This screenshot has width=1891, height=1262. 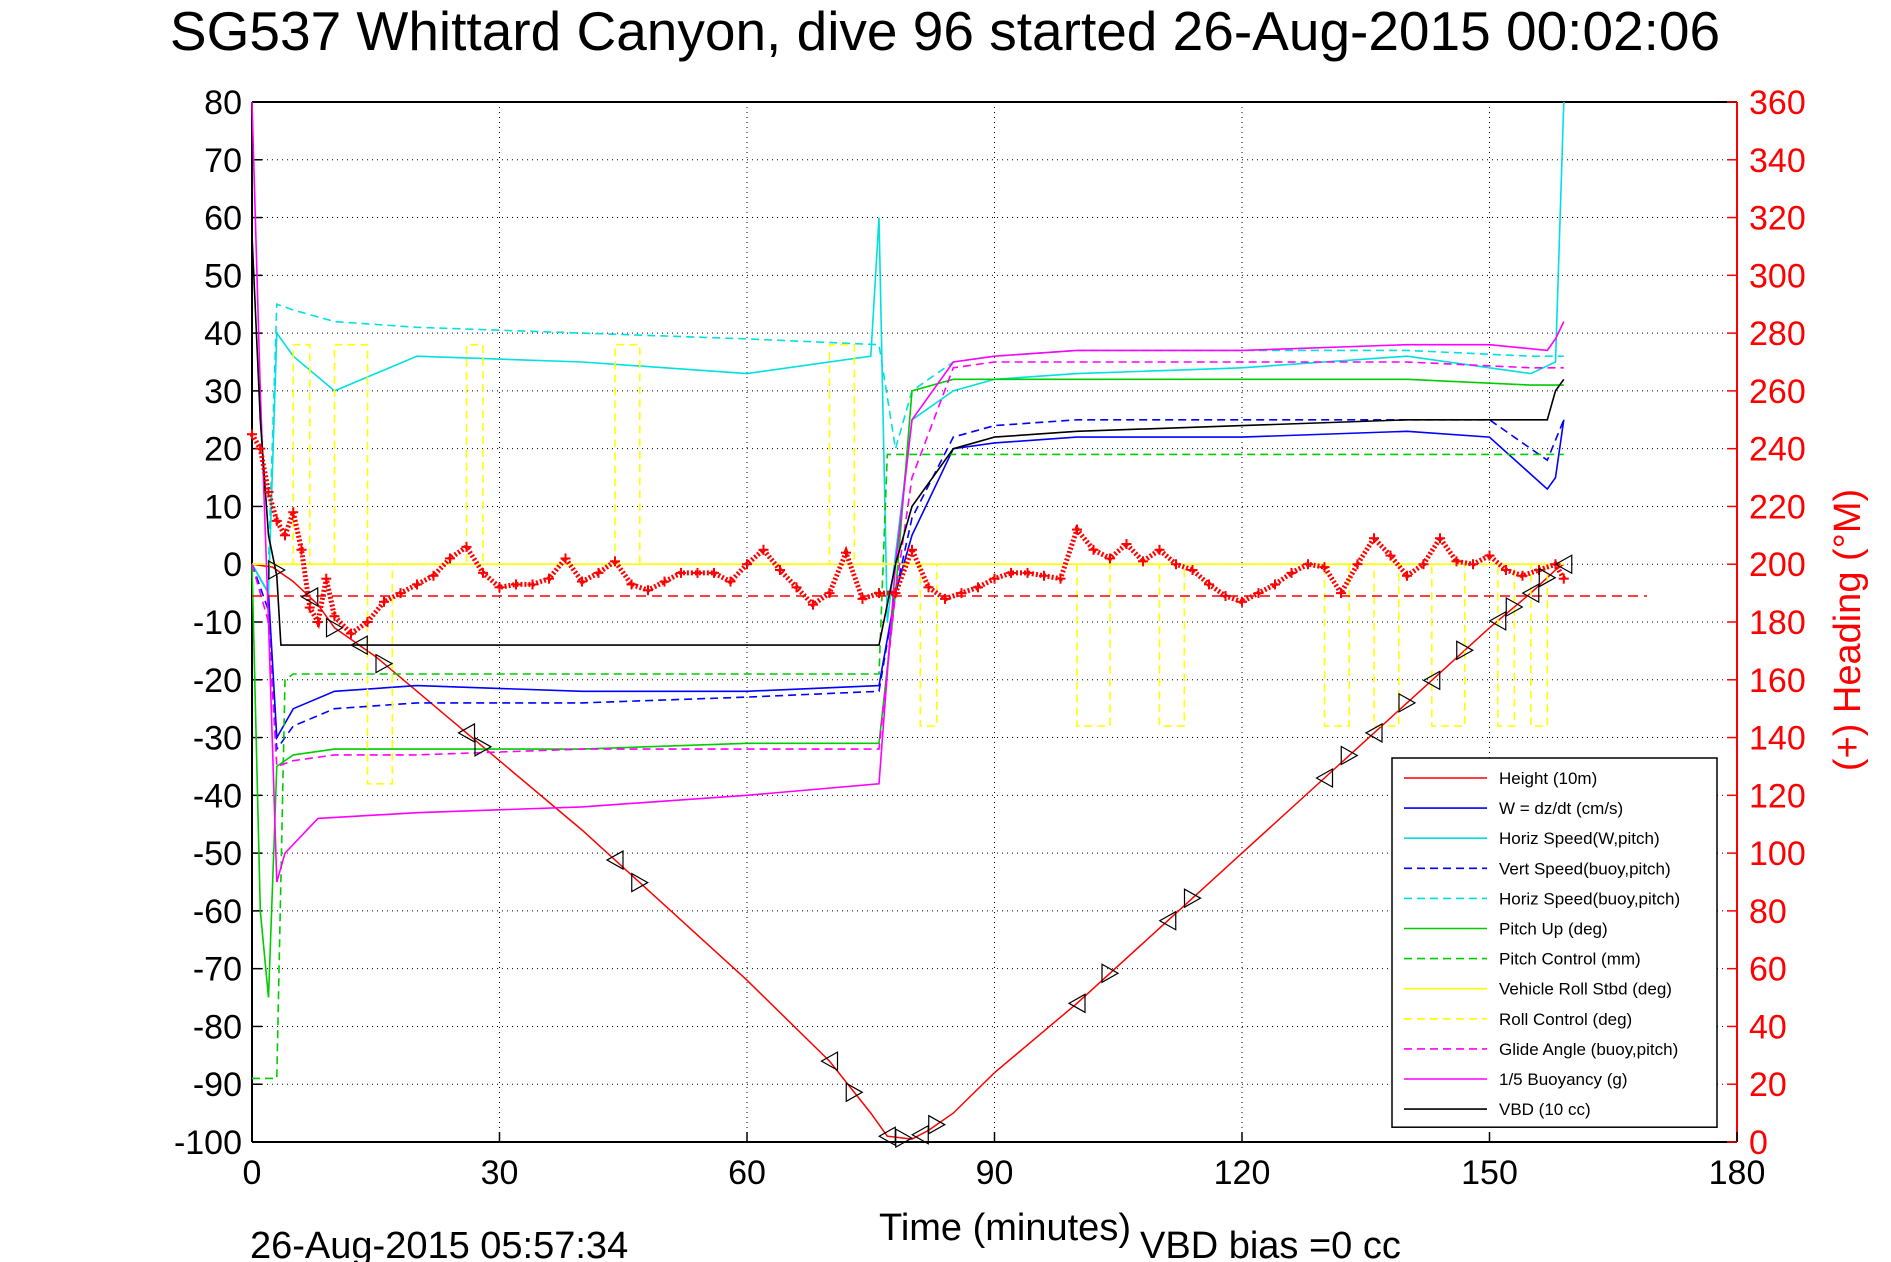 I want to click on y-tick-label: 70, so click(x=223, y=161).